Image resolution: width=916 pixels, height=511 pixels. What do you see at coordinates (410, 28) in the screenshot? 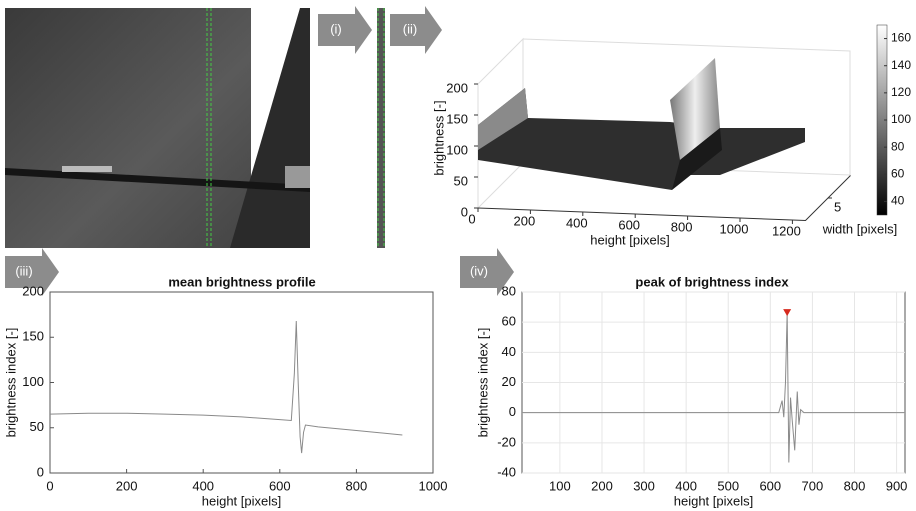
I see `panel-label: (ii)` at bounding box center [410, 28].